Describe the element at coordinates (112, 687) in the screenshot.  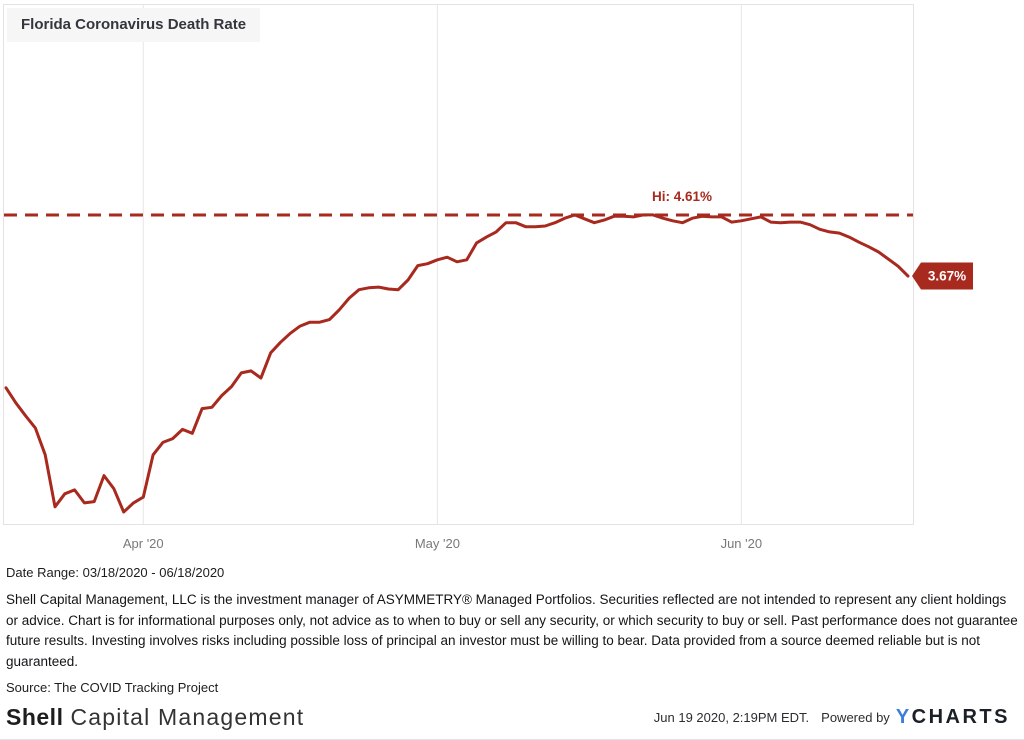
I see `source-label: Source: The COVID Tracking Project` at that location.